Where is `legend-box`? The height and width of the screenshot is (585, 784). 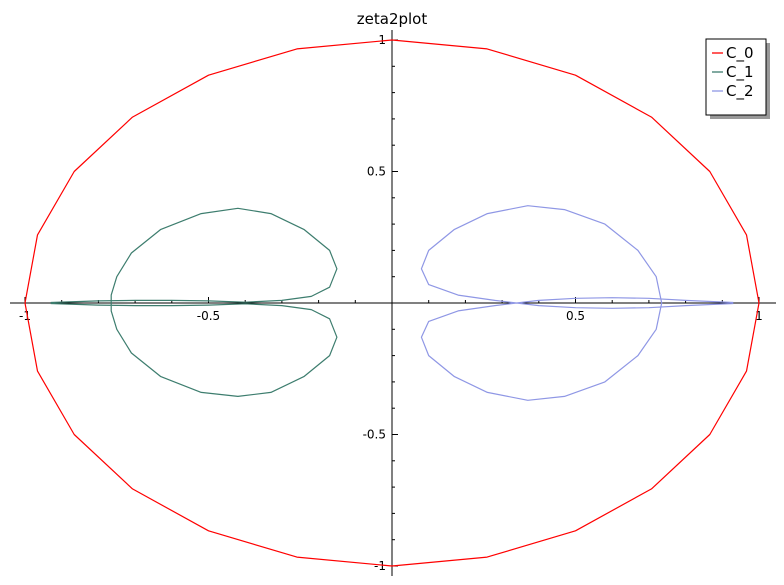 legend-box is located at coordinates (736, 77).